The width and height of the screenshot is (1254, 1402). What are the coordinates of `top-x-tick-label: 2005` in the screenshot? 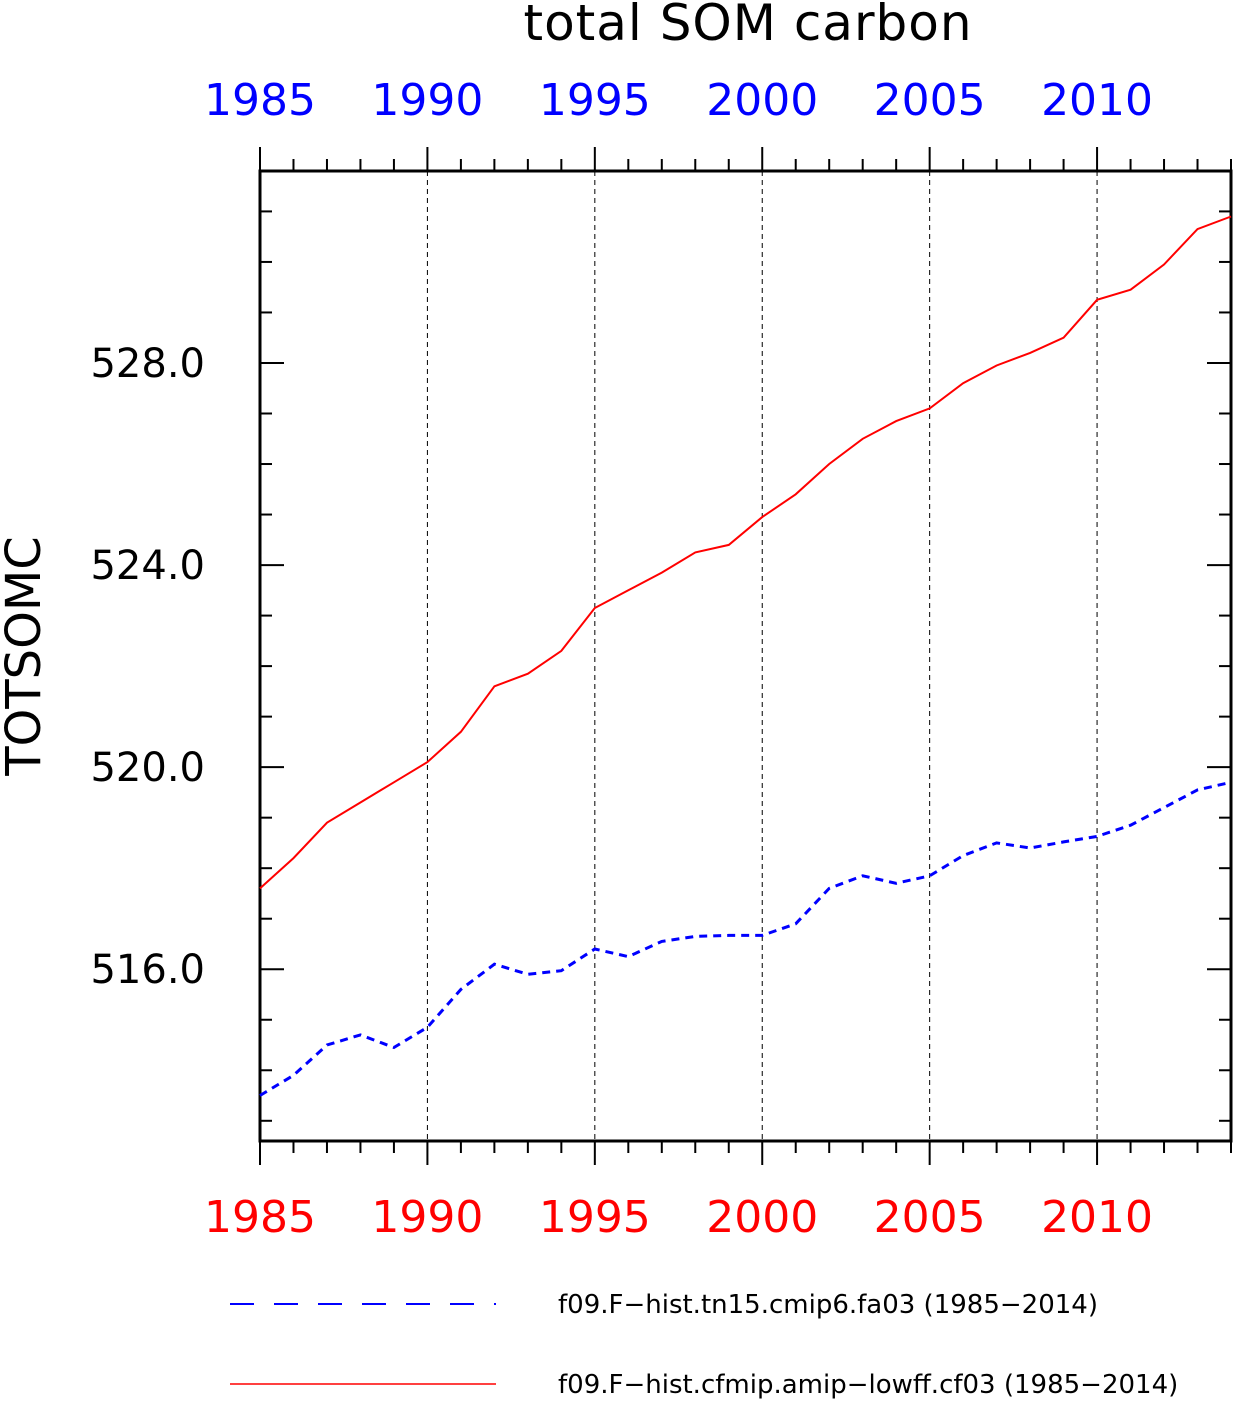 It's located at (930, 100).